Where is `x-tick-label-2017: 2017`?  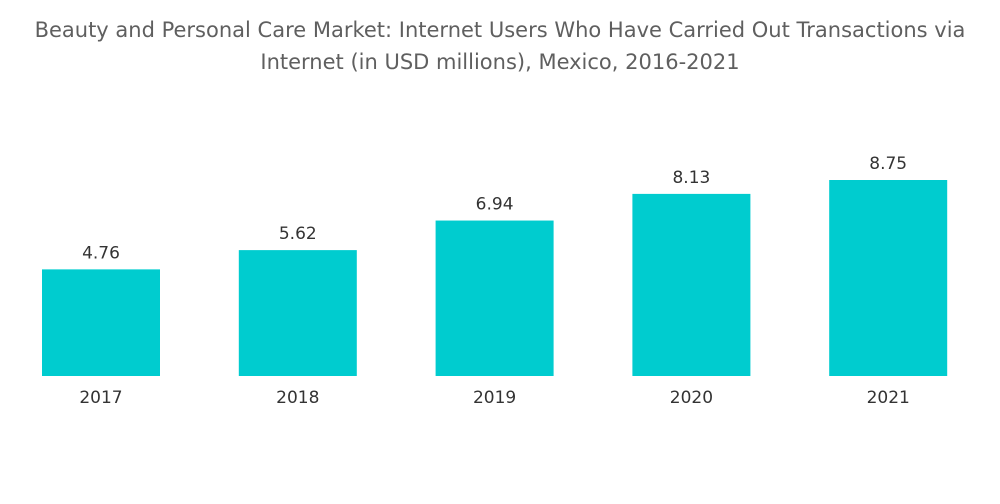
x-tick-label-2017: 2017 is located at coordinates (100, 398).